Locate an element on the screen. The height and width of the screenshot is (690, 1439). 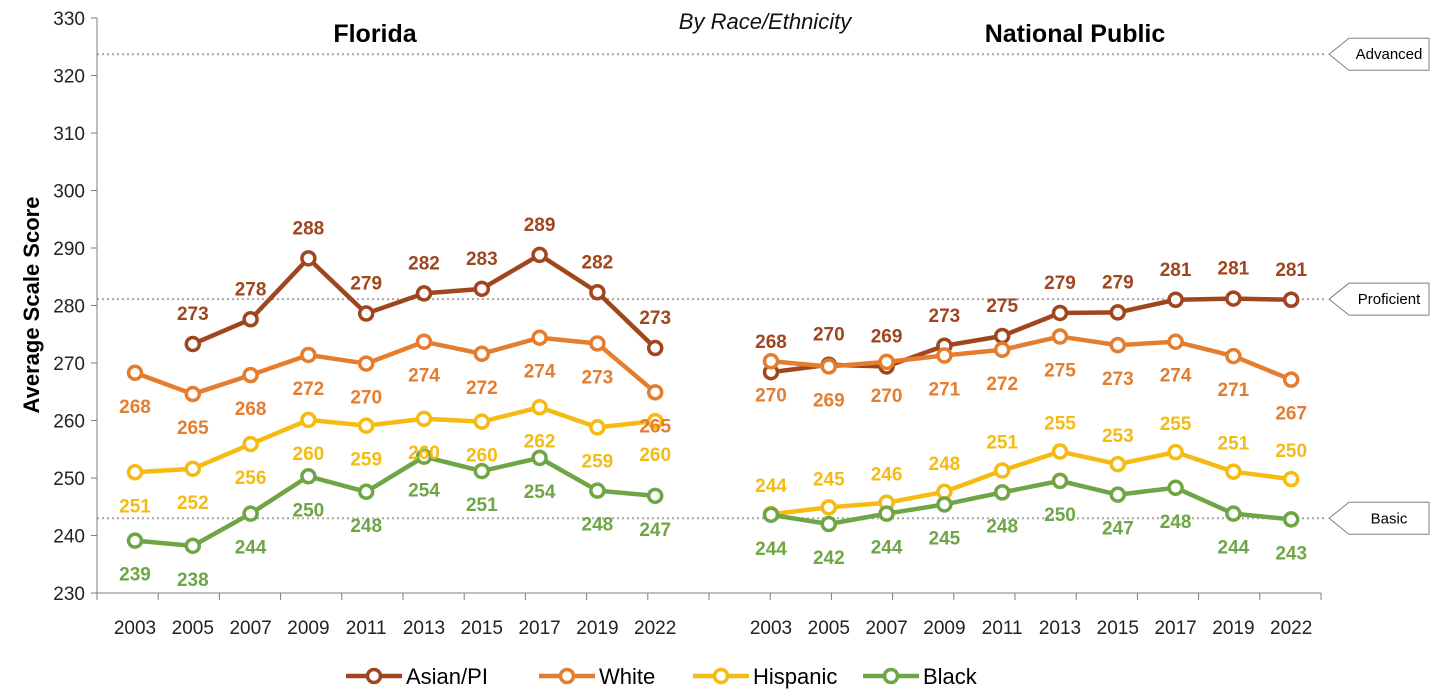
data-label-white: 267 is located at coordinates (1291, 414).